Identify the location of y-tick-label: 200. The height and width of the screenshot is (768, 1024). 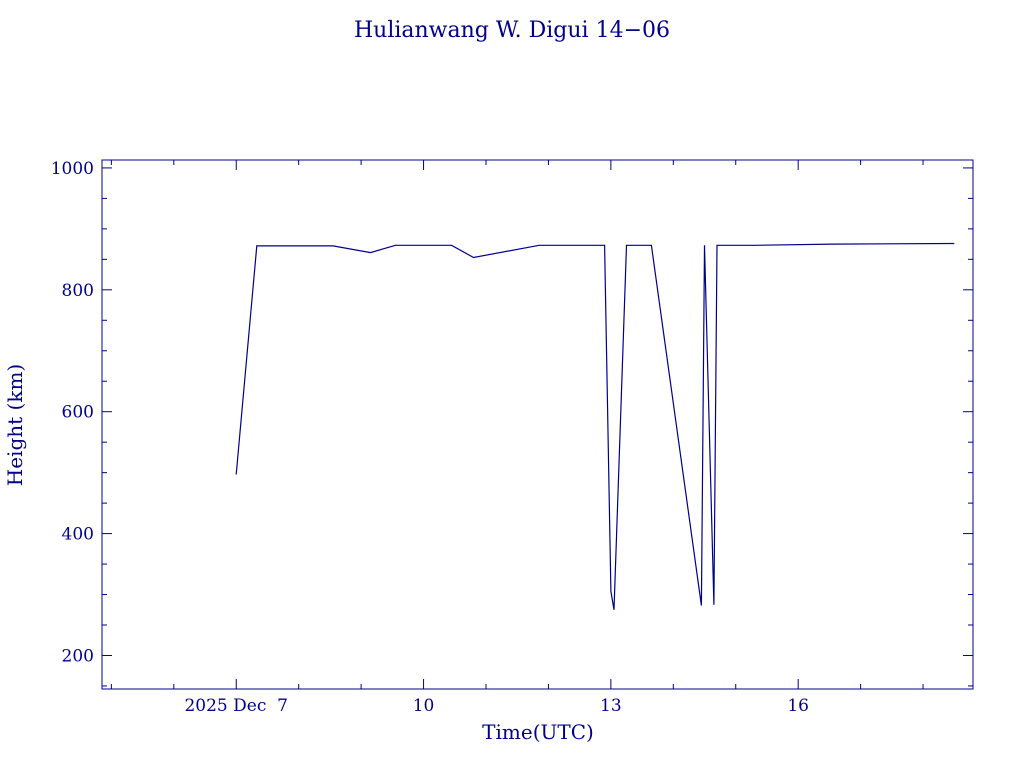
(78, 656).